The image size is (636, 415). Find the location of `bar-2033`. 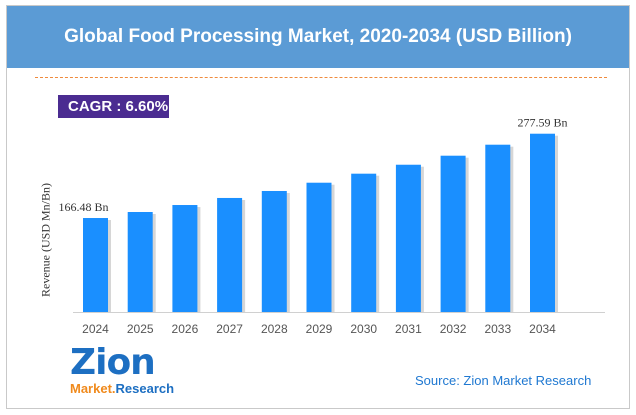

bar-2033 is located at coordinates (498, 228).